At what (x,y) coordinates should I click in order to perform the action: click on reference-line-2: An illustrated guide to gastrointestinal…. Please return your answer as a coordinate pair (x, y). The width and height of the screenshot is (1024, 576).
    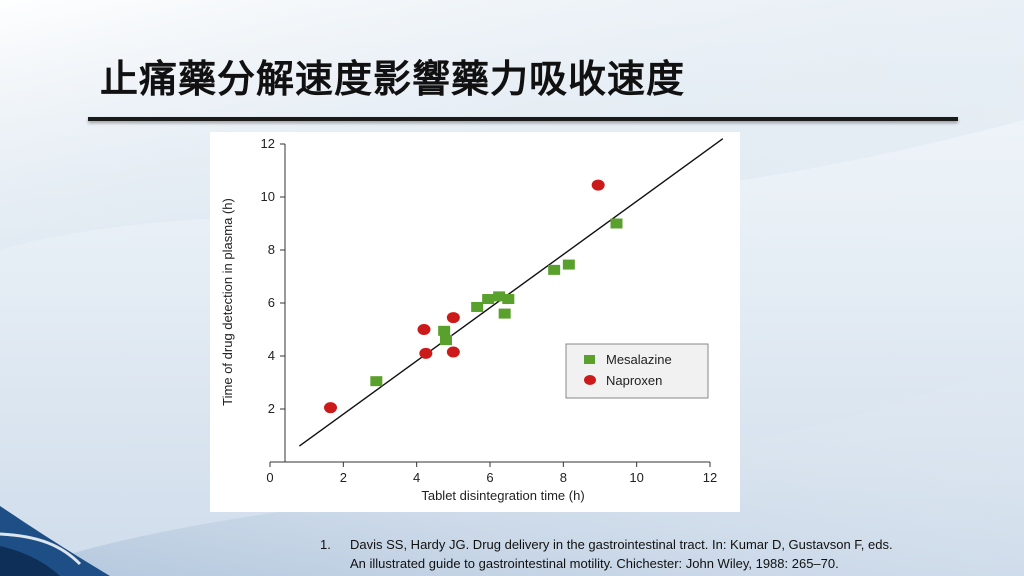
    Looking at the image, I should click on (594, 563).